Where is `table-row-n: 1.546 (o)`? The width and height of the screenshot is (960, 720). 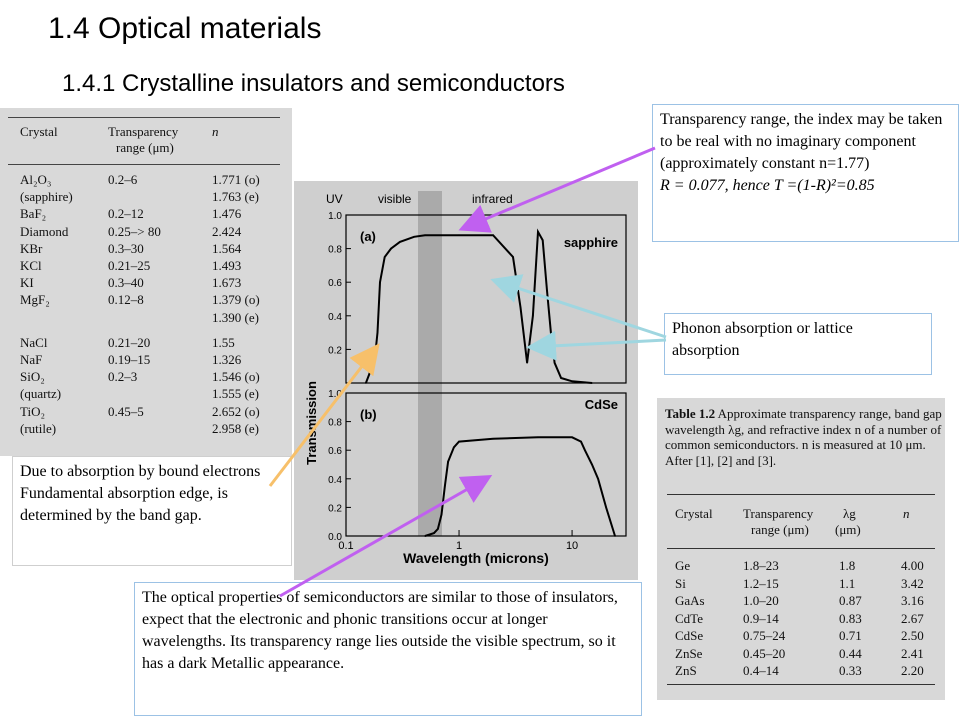 table-row-n: 1.546 (o) is located at coordinates (236, 377).